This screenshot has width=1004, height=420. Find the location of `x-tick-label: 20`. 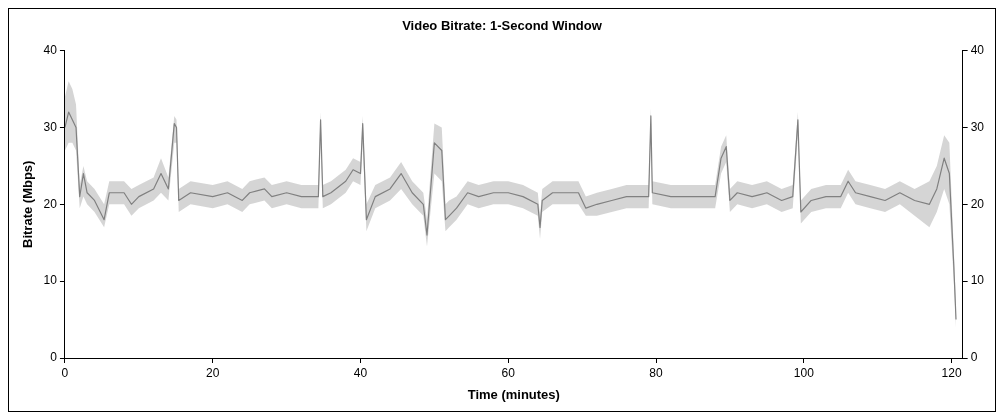

x-tick-label: 20 is located at coordinates (213, 372).